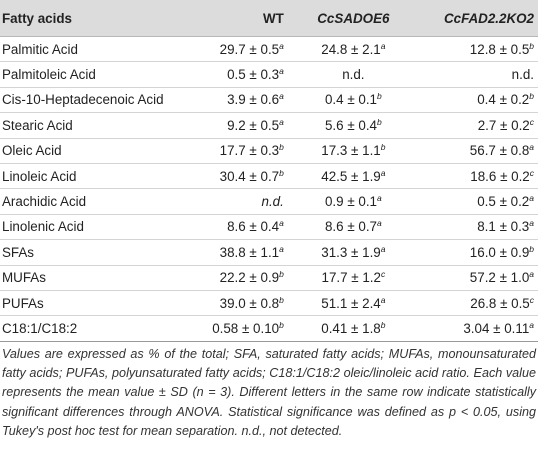 This screenshot has height=466, width=538. What do you see at coordinates (105, 18) in the screenshot?
I see `column-header-fatty-acids: Fatty acids` at bounding box center [105, 18].